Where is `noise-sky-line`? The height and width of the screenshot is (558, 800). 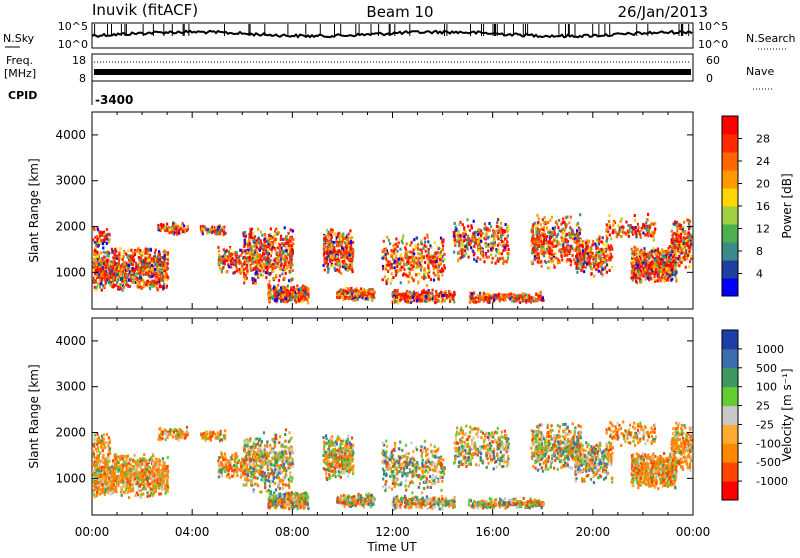
noise-sky-line is located at coordinates (392, 34).